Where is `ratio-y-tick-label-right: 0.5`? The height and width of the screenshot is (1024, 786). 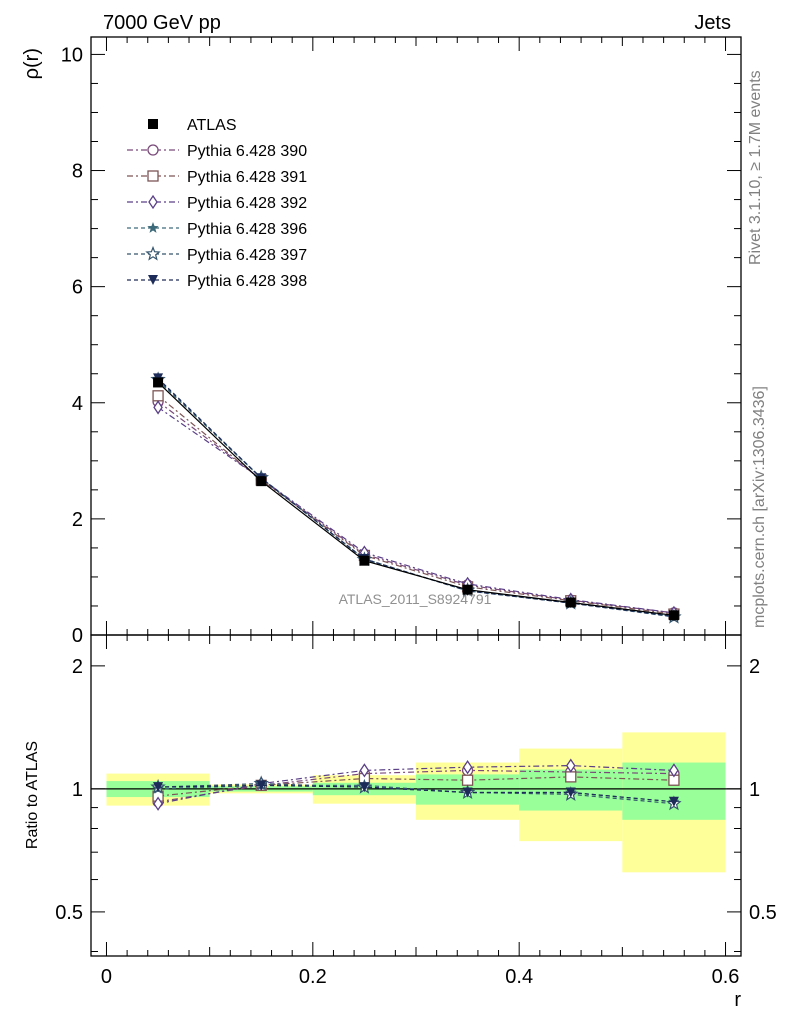 ratio-y-tick-label-right: 0.5 is located at coordinates (763, 913).